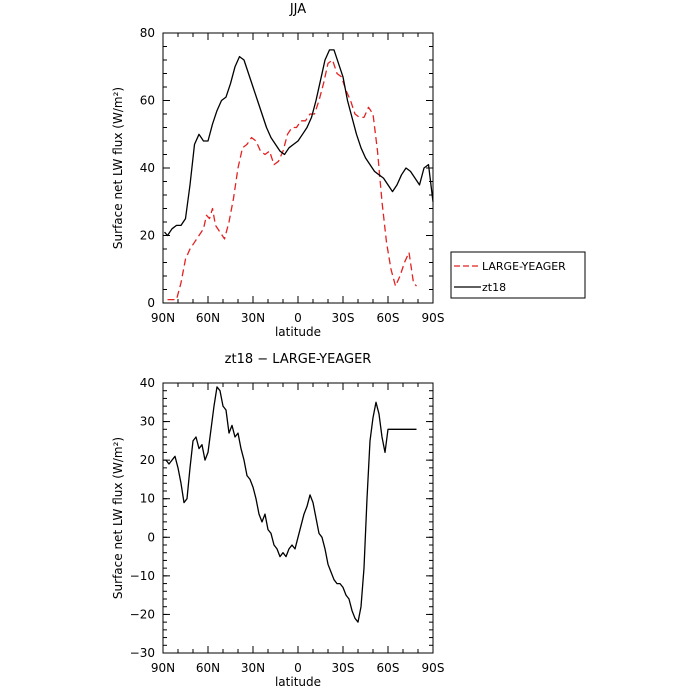 The height and width of the screenshot is (700, 700). What do you see at coordinates (142, 576) in the screenshot?
I see `y-tick-label: −10` at bounding box center [142, 576].